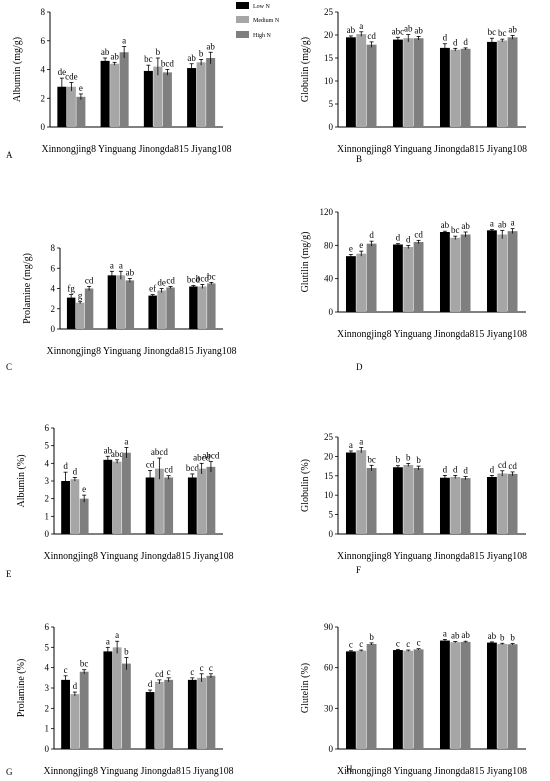  I want to click on y-tick-label: 40, so click(329, 279).